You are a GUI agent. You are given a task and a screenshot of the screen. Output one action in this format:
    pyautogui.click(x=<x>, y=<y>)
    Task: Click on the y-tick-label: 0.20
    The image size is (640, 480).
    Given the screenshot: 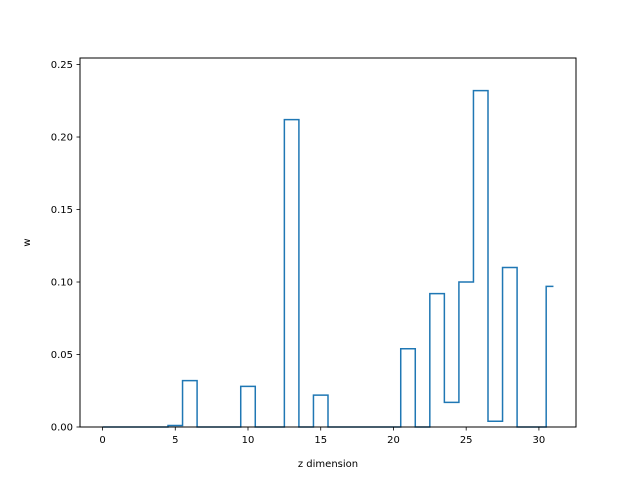 What is the action you would take?
    pyautogui.click(x=62, y=138)
    